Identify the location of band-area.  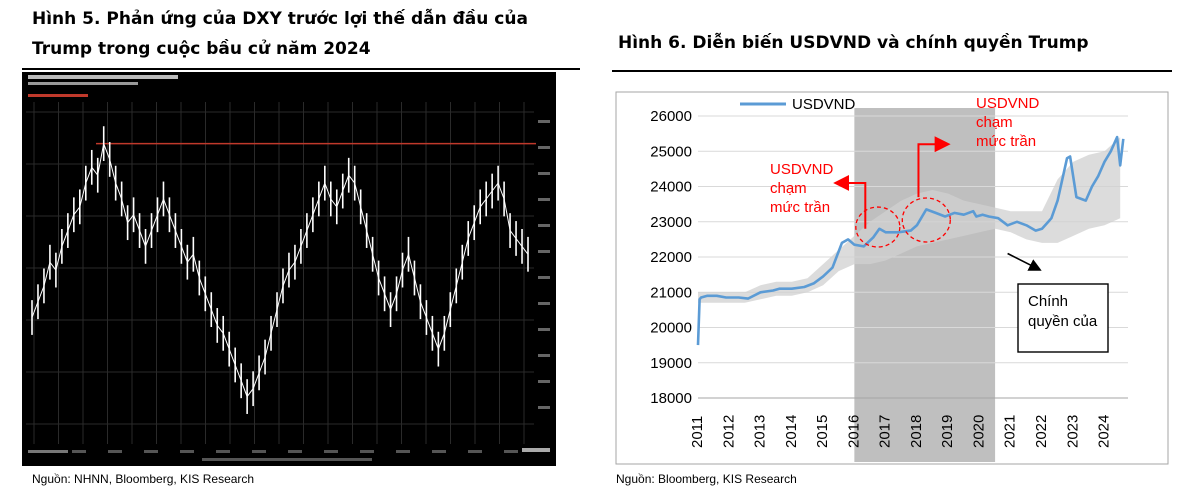
(909, 220).